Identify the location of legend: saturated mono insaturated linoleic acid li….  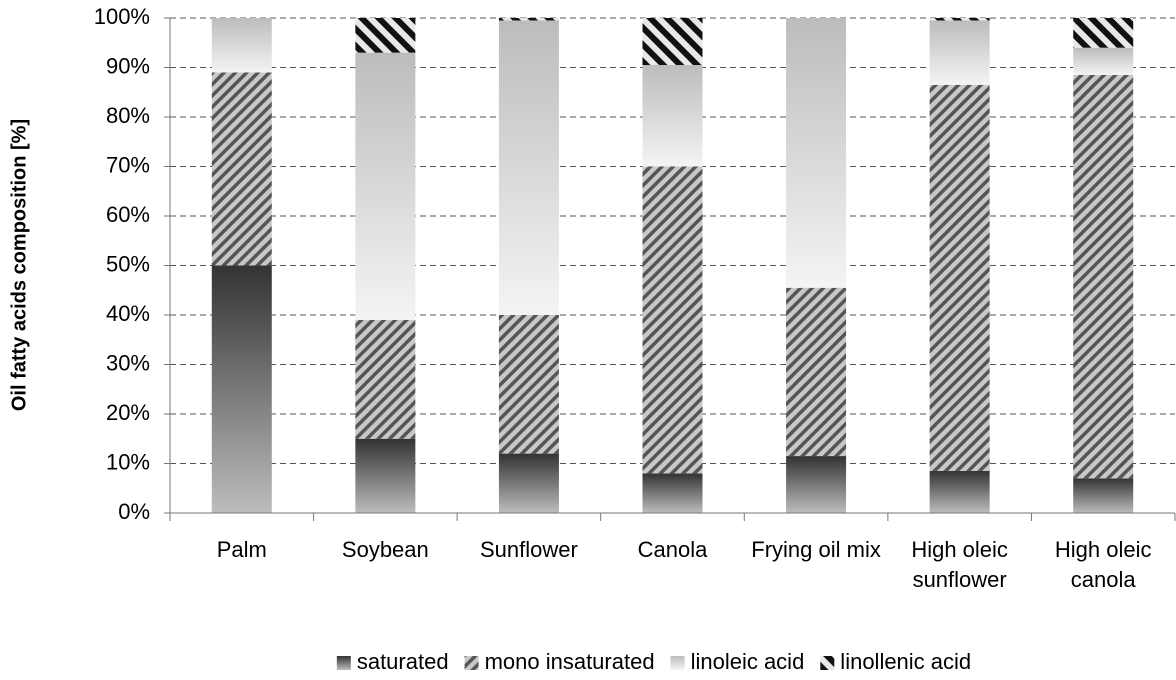
(653, 661).